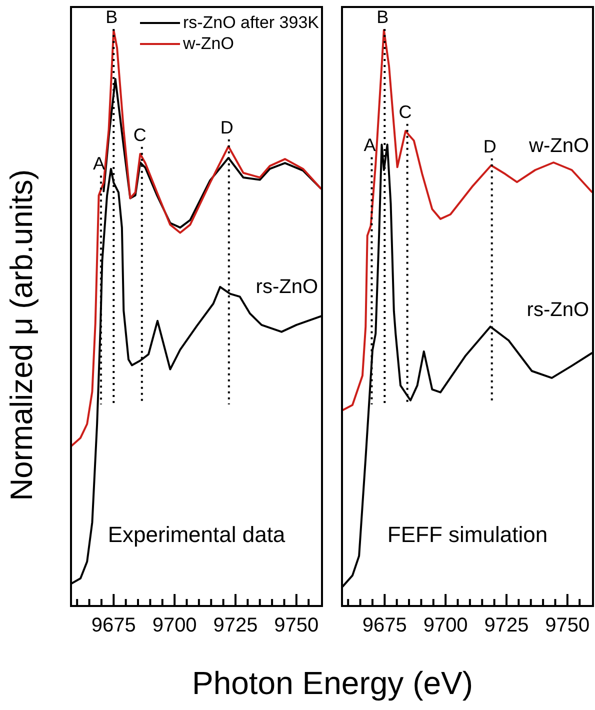 The image size is (595, 710). What do you see at coordinates (197, 535) in the screenshot?
I see `annotation: Experimental data` at bounding box center [197, 535].